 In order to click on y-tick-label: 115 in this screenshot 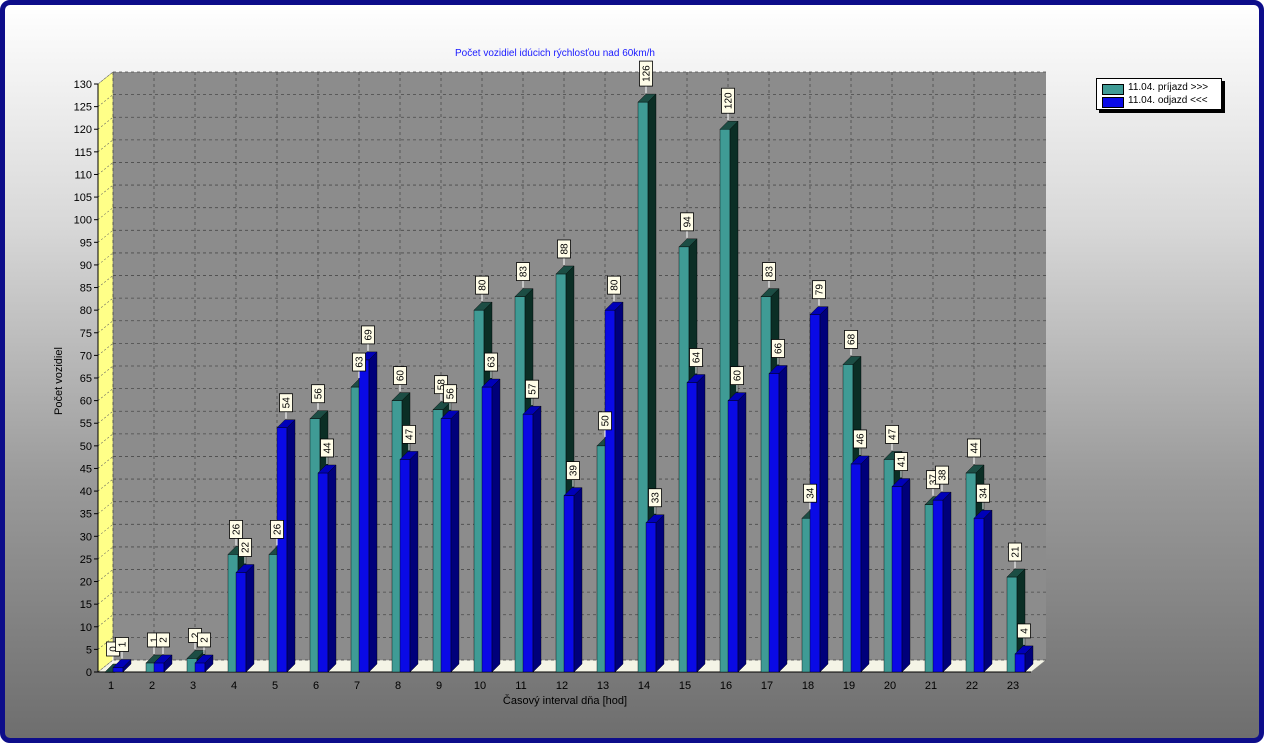, I will do `click(83, 153)`.